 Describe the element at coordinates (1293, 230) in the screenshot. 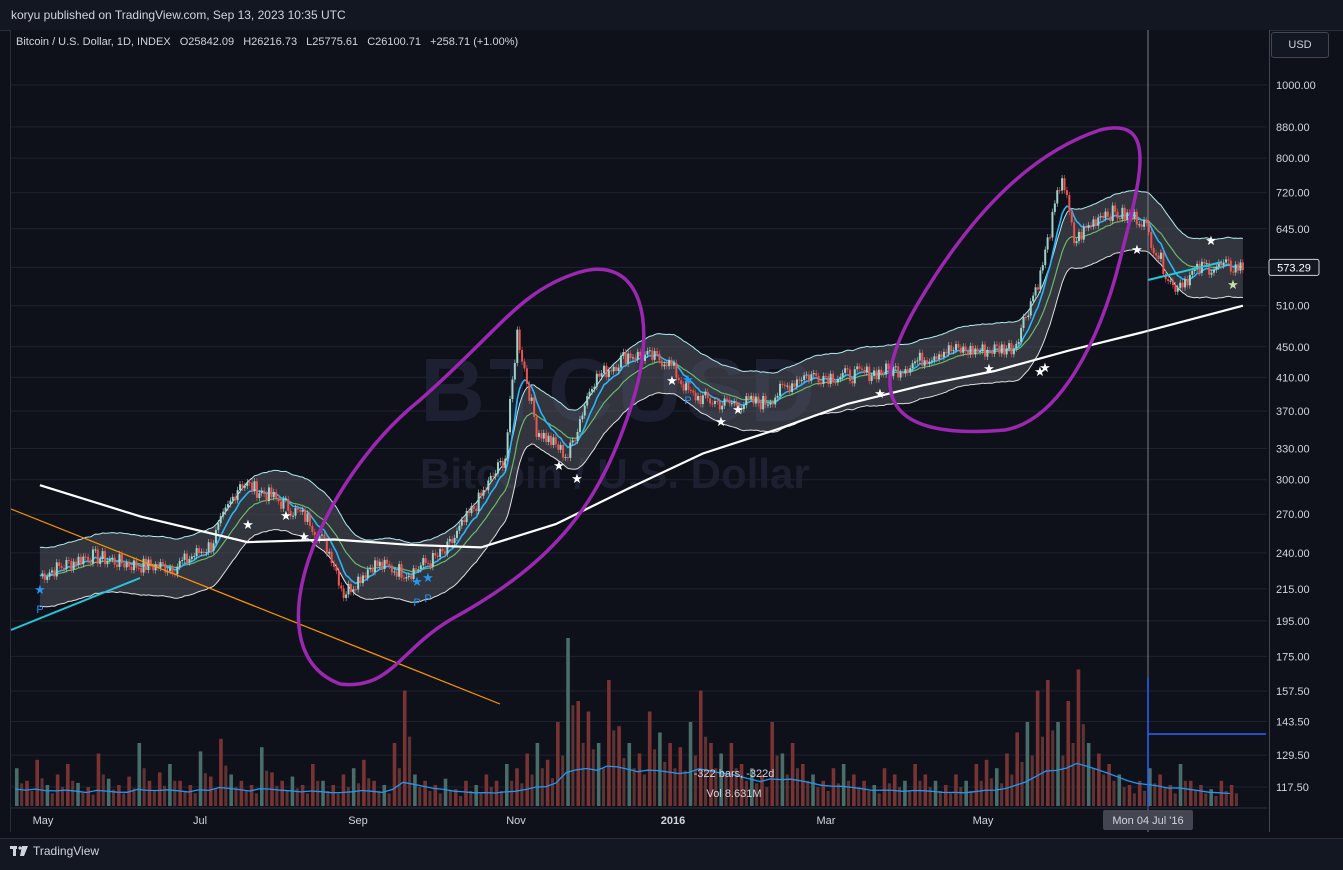

I see `y-axis-tick-label: 645.00` at that location.